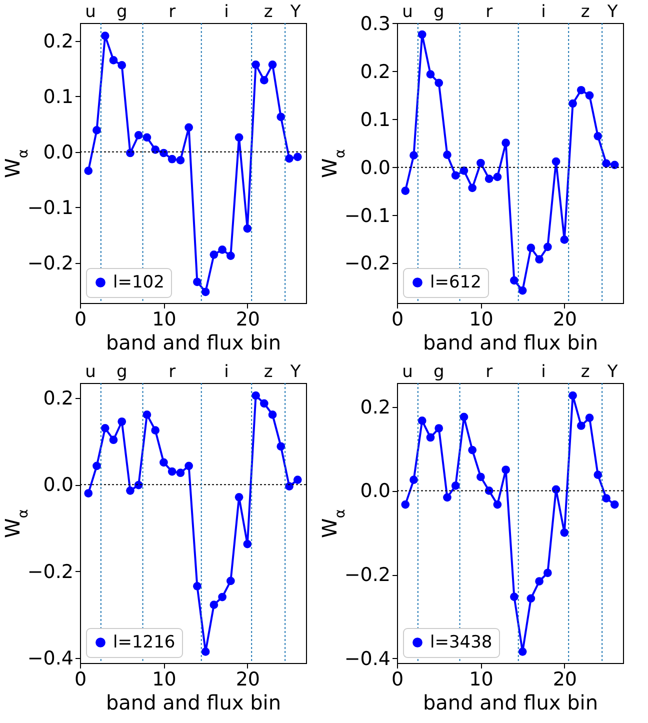  Describe the element at coordinates (375, 23) in the screenshot. I see `y-tick-label: 0.3` at that location.